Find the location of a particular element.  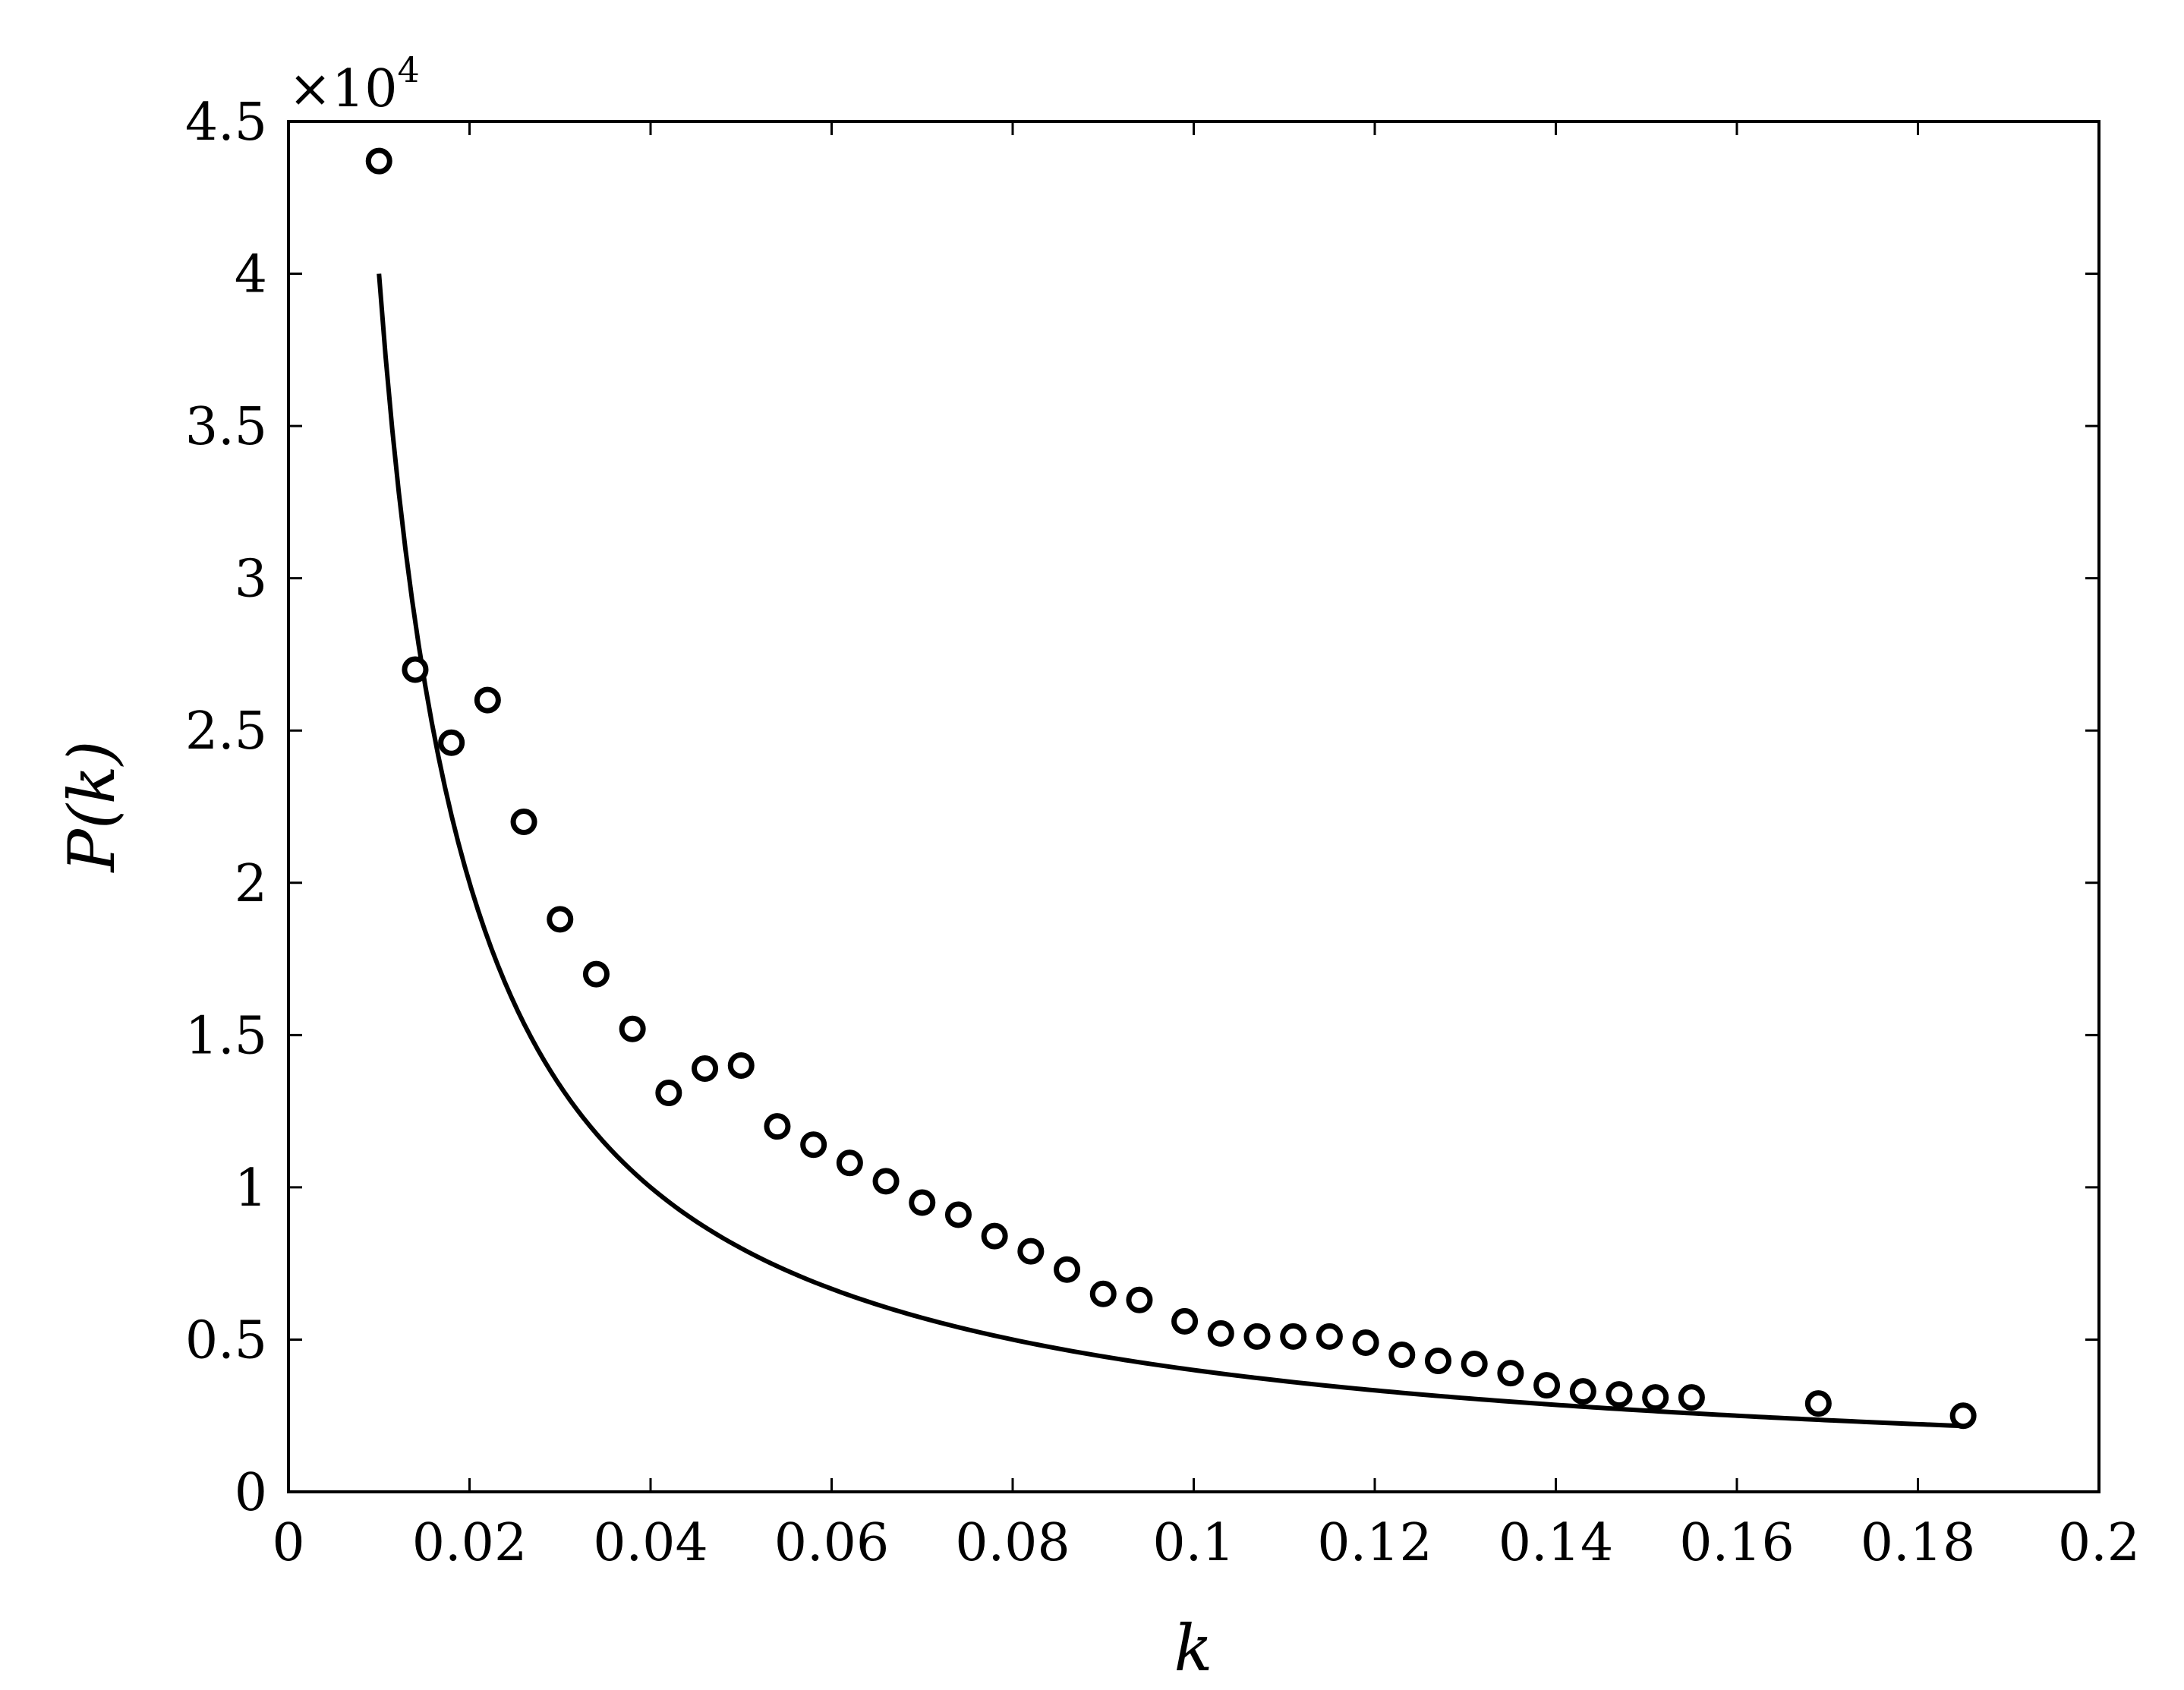

x-tick-label: 0.1 is located at coordinates (1193, 1543).